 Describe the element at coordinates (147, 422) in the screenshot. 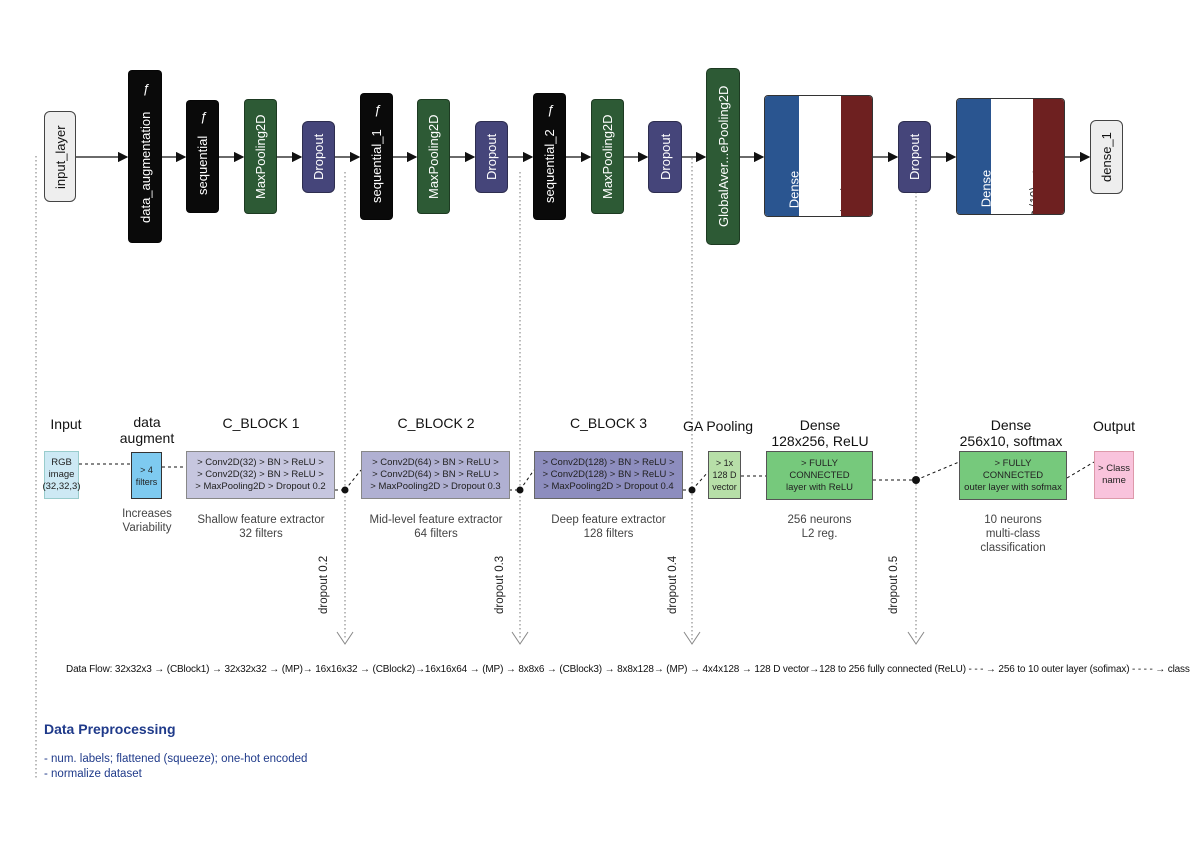

I see `augment-title-line: data` at that location.